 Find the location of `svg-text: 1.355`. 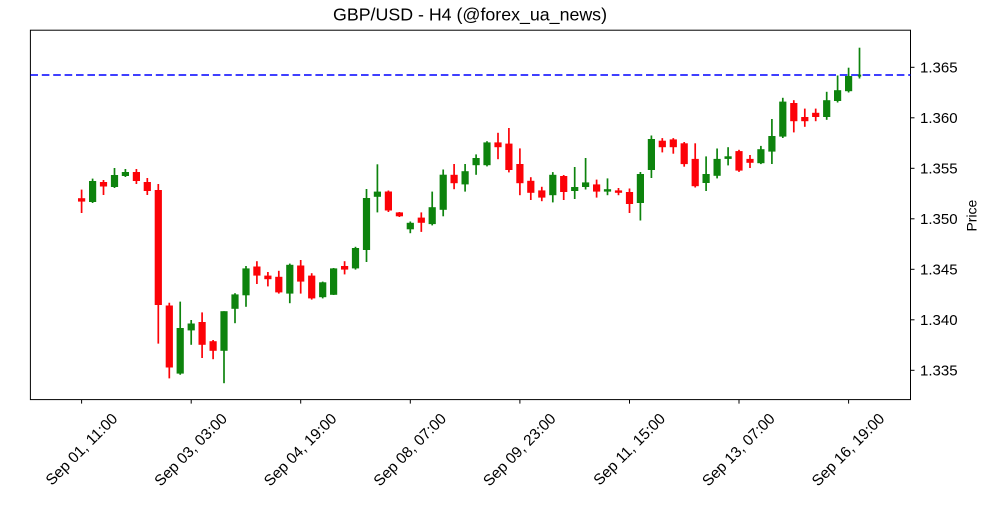

svg-text: 1.355 is located at coordinates (939, 169).